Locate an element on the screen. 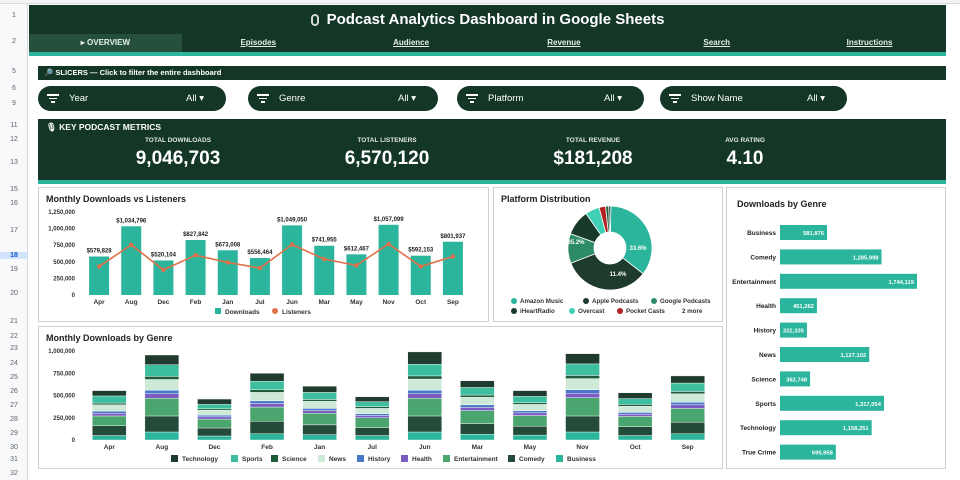 Image resolution: width=960 pixels, height=480 pixels. slicer-label: Year is located at coordinates (79, 98).